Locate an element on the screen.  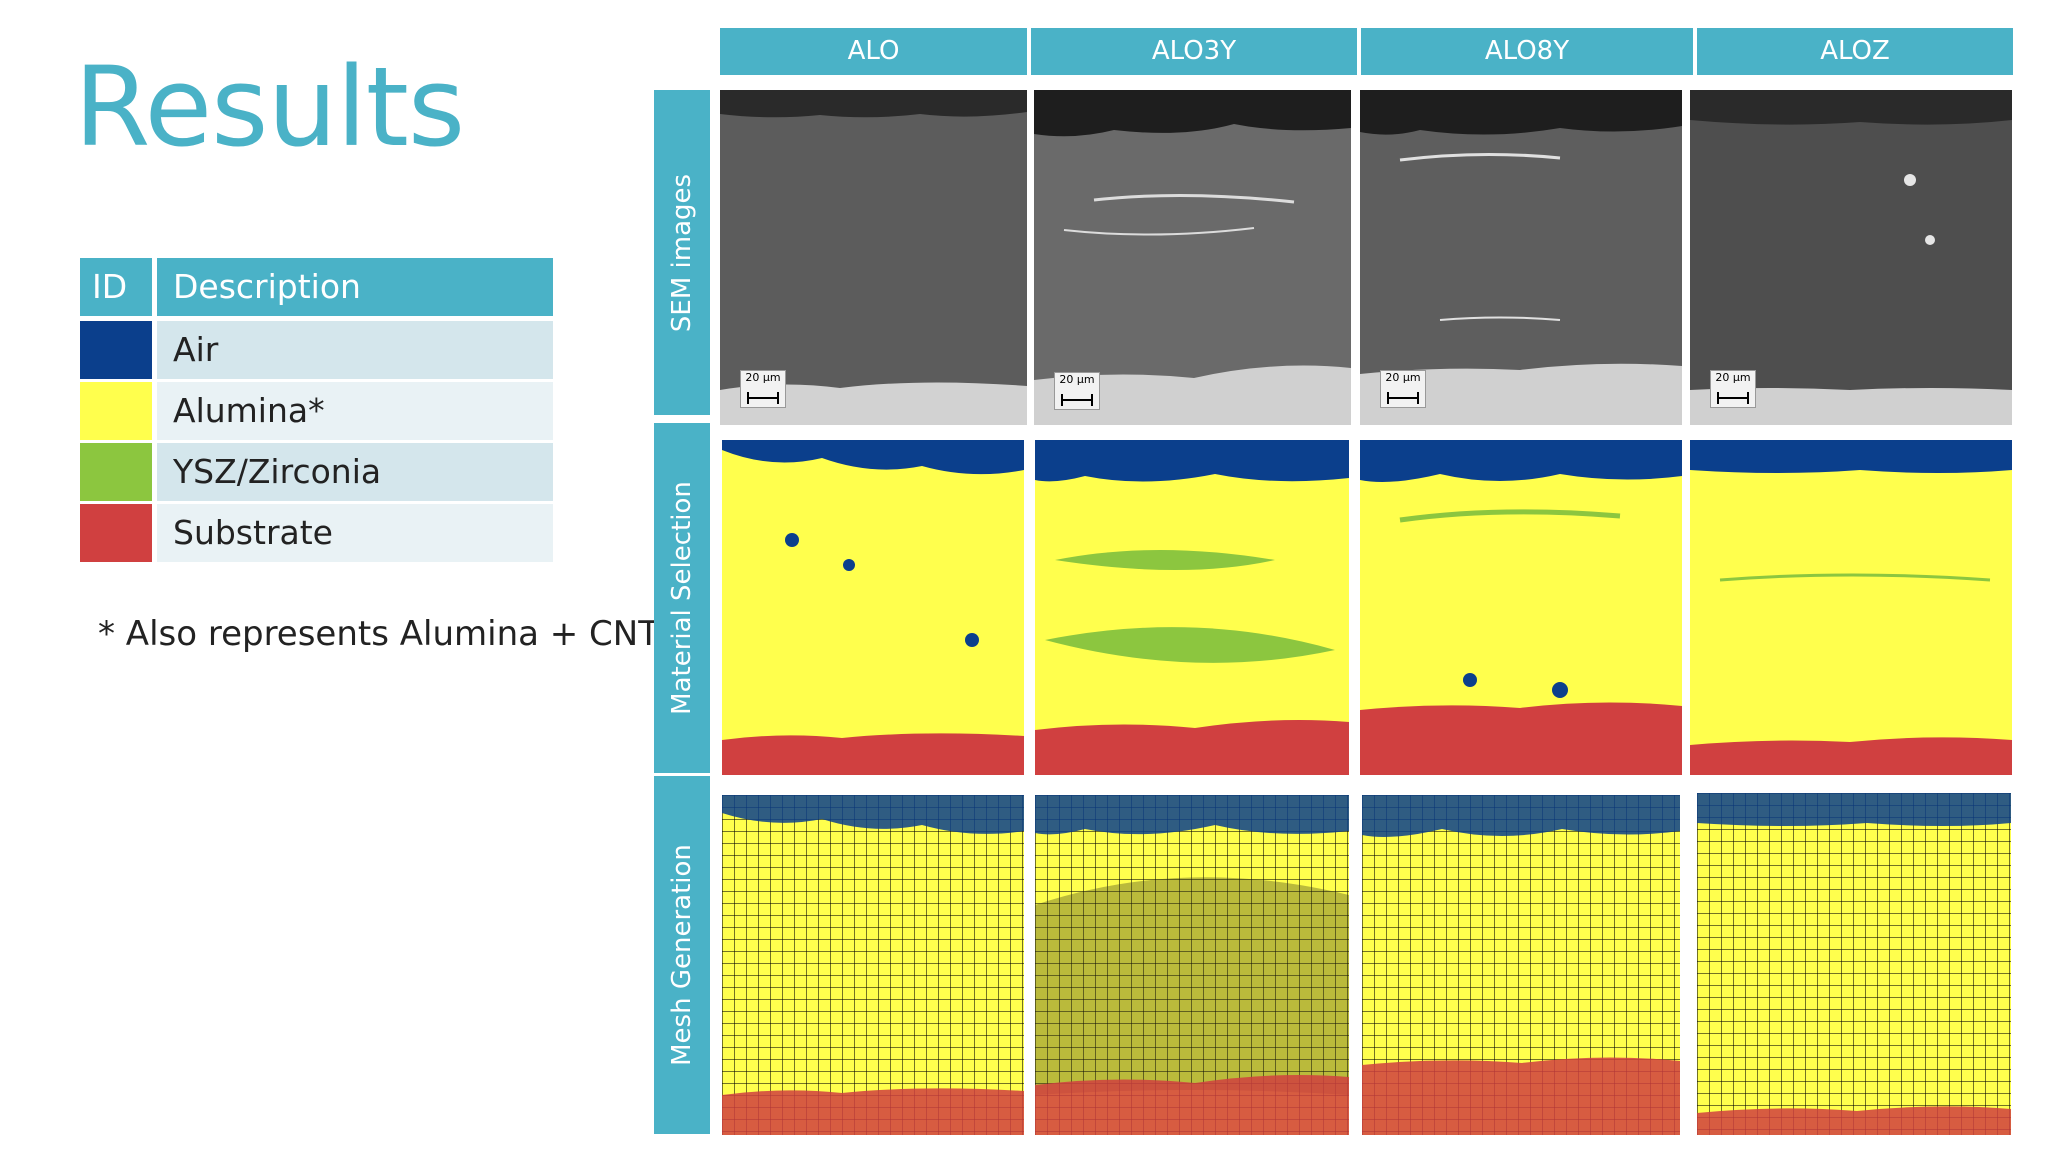
mesh-image-aloz is located at coordinates (1854, 964).